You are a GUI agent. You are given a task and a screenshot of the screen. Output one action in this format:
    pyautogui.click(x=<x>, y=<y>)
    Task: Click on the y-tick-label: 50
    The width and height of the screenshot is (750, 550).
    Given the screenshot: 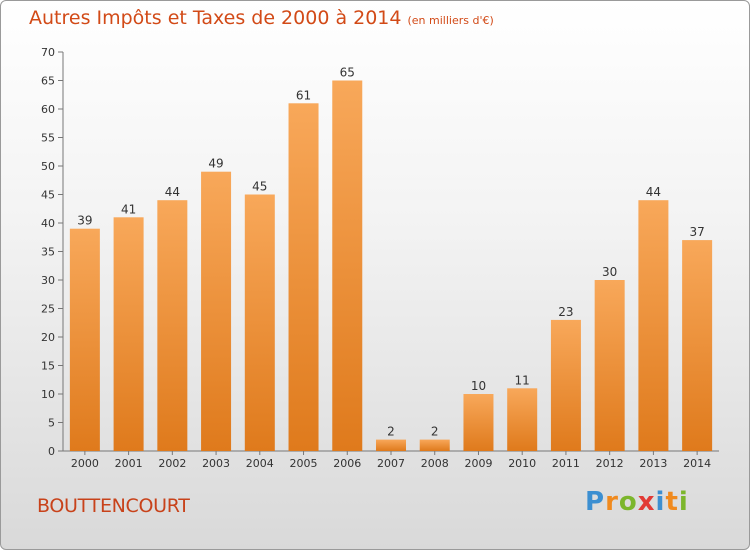 What is the action you would take?
    pyautogui.click(x=48, y=166)
    